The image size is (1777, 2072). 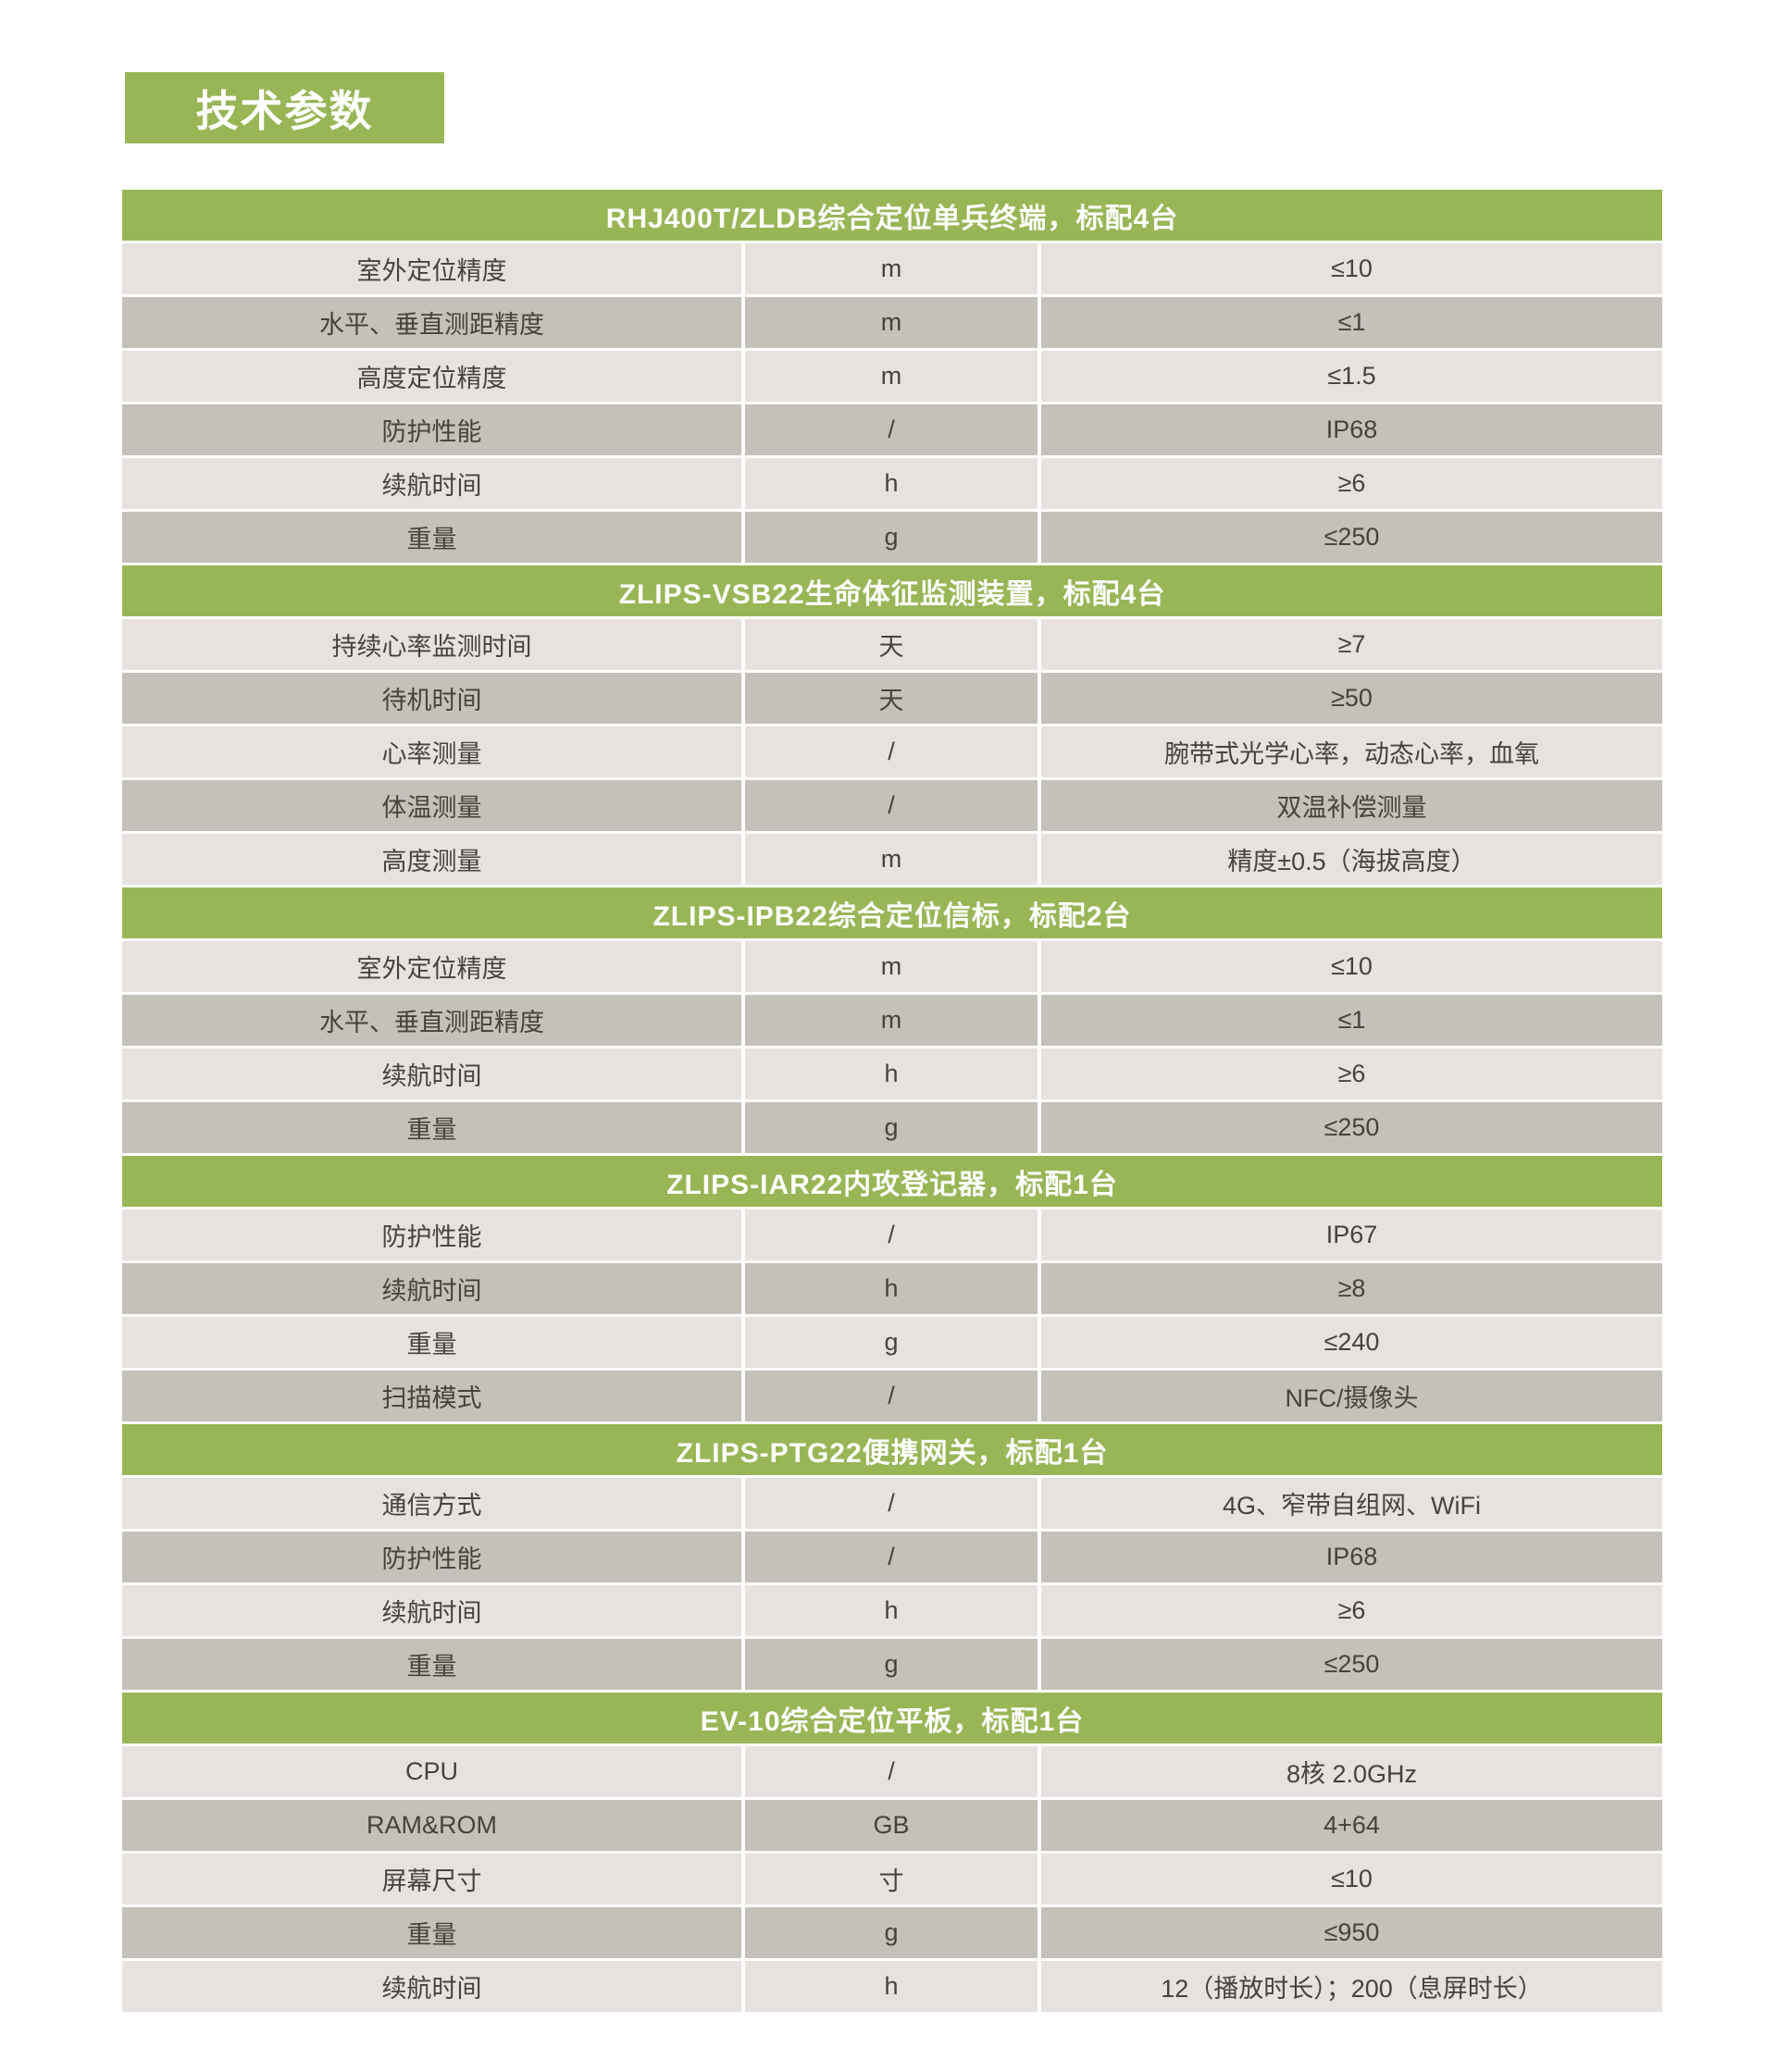 What do you see at coordinates (431, 805) in the screenshot?
I see `spec-label-cell: 体温测量` at bounding box center [431, 805].